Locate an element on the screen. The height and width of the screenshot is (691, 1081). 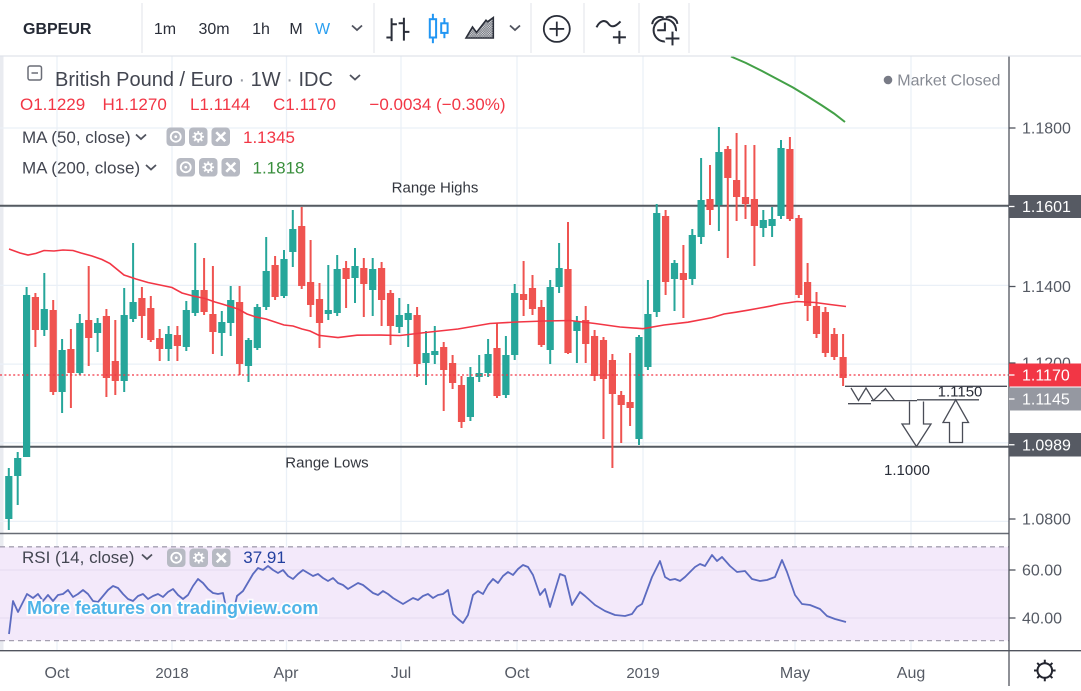
svg-text: 2019 is located at coordinates (642, 673).